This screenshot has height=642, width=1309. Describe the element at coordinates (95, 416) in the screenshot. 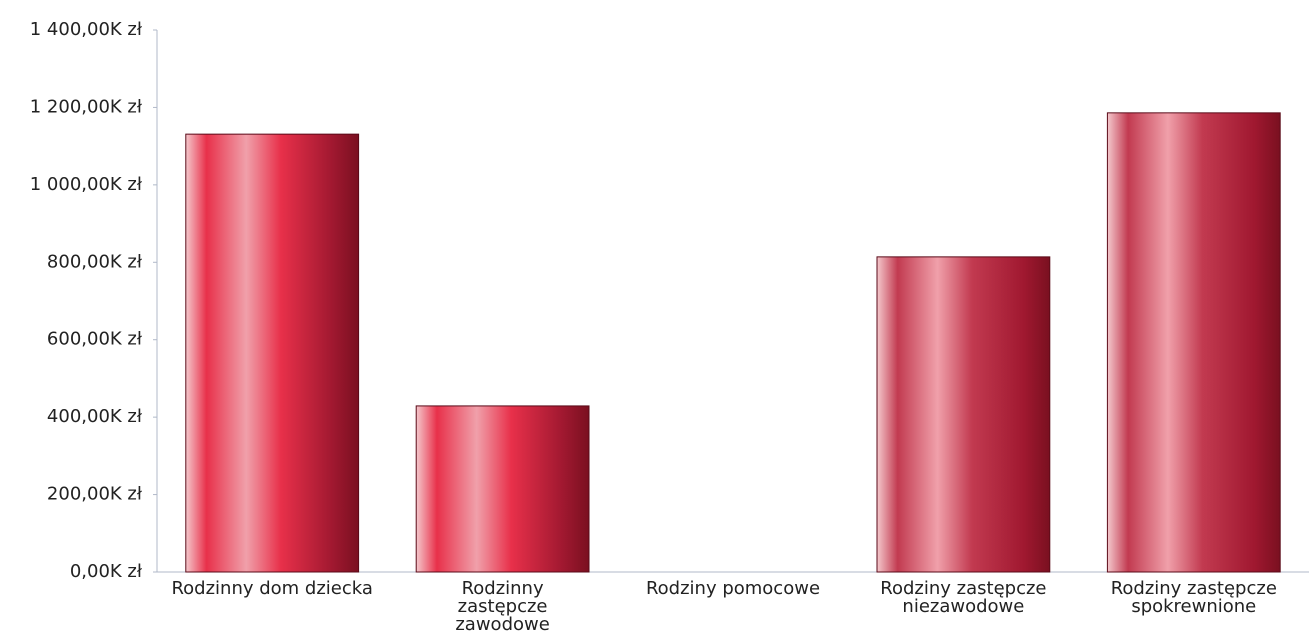

I see `y-tick-label: 400,00K zł` at that location.